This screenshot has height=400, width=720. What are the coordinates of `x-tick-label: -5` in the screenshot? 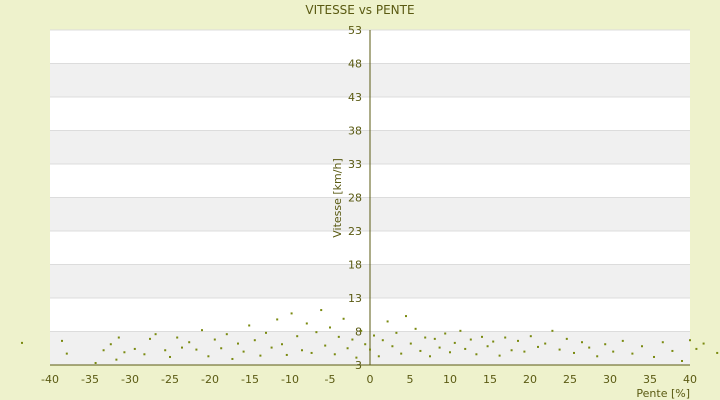 It's located at (330, 379).